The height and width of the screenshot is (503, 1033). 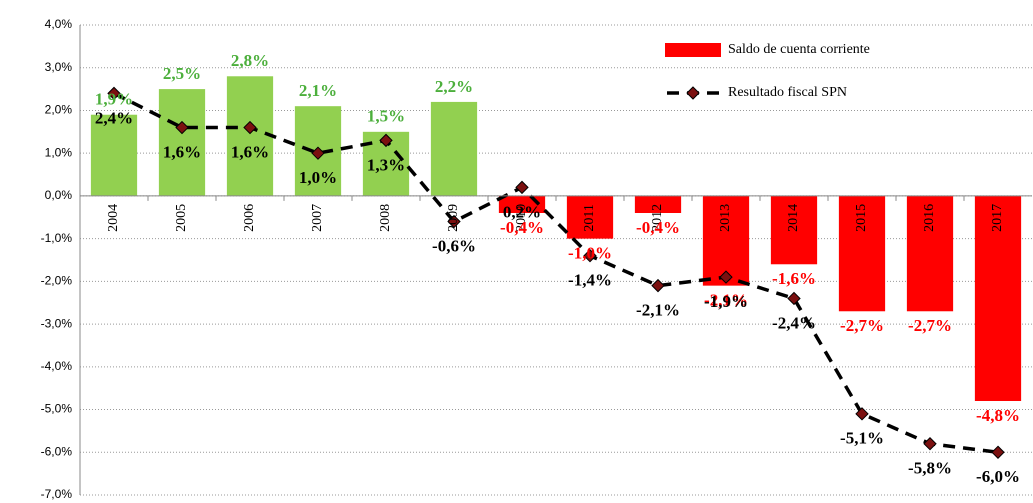 I want to click on y-tick-label: 1,0%, so click(x=59, y=152).